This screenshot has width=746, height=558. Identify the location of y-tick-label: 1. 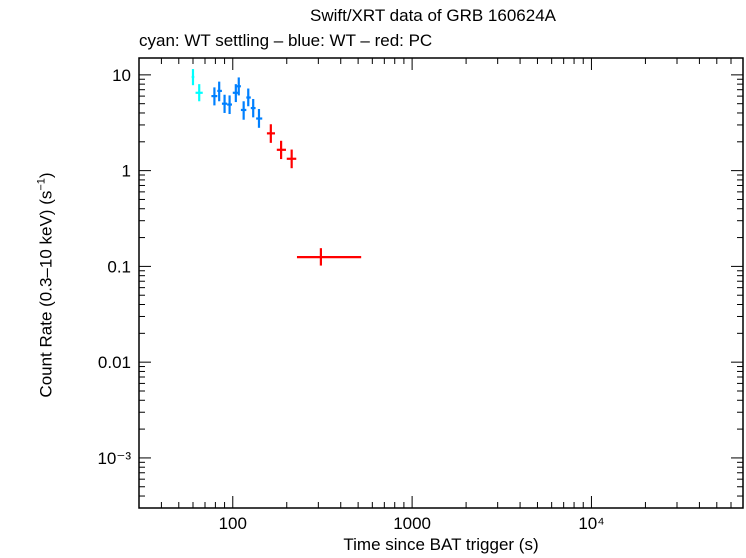
(126, 171).